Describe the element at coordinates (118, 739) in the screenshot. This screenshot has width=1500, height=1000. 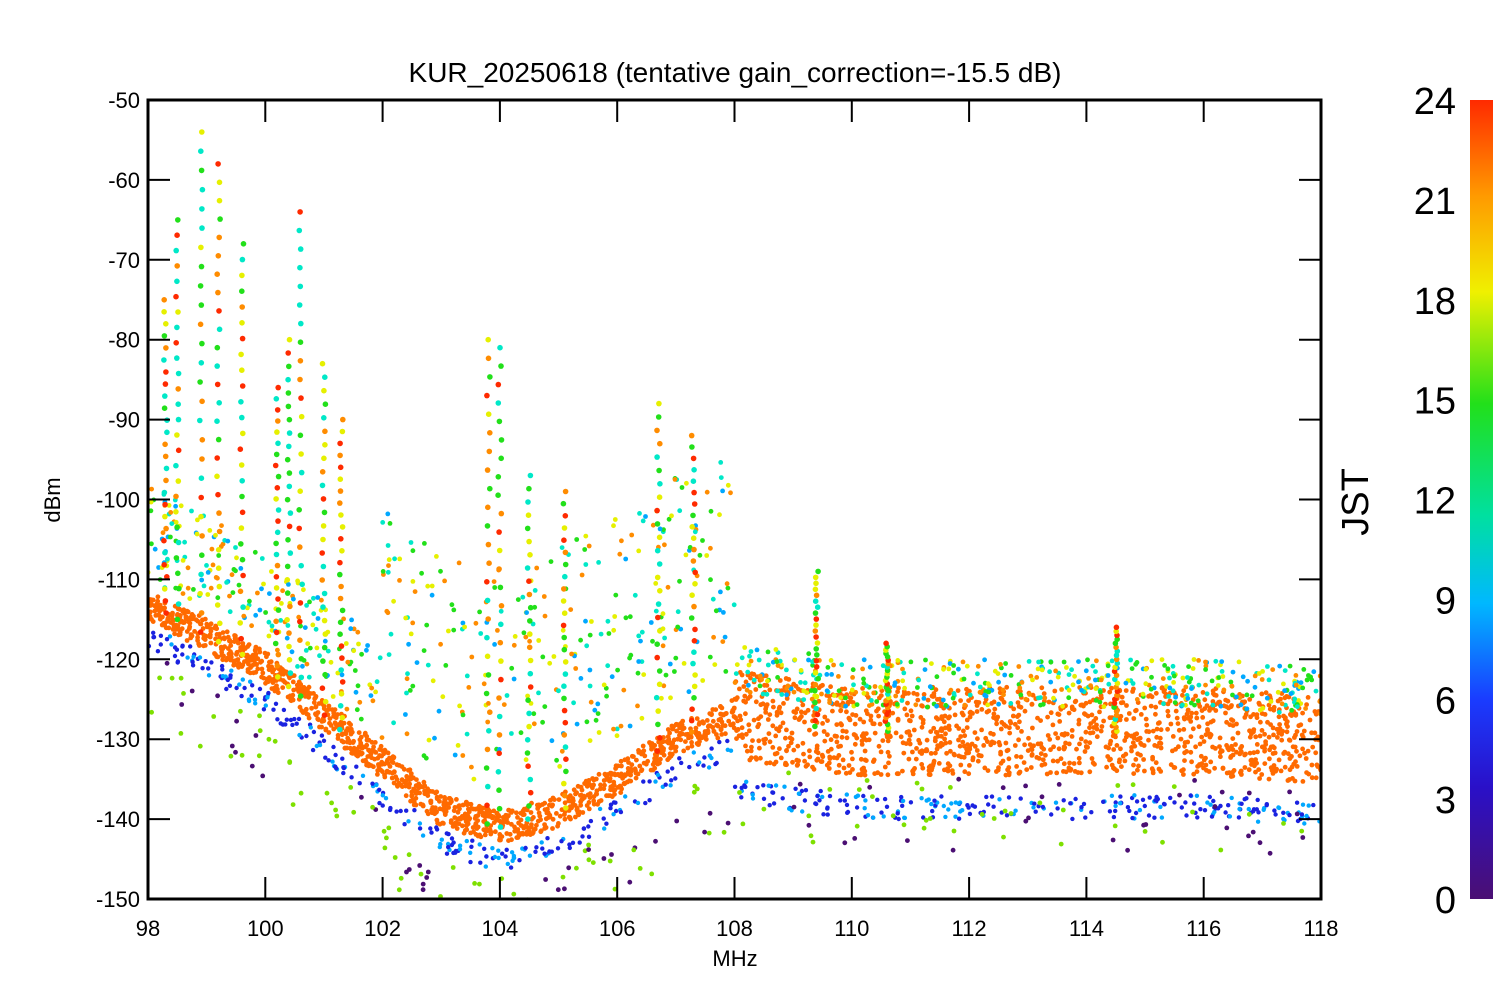
I see `y-tick-label: -130` at that location.